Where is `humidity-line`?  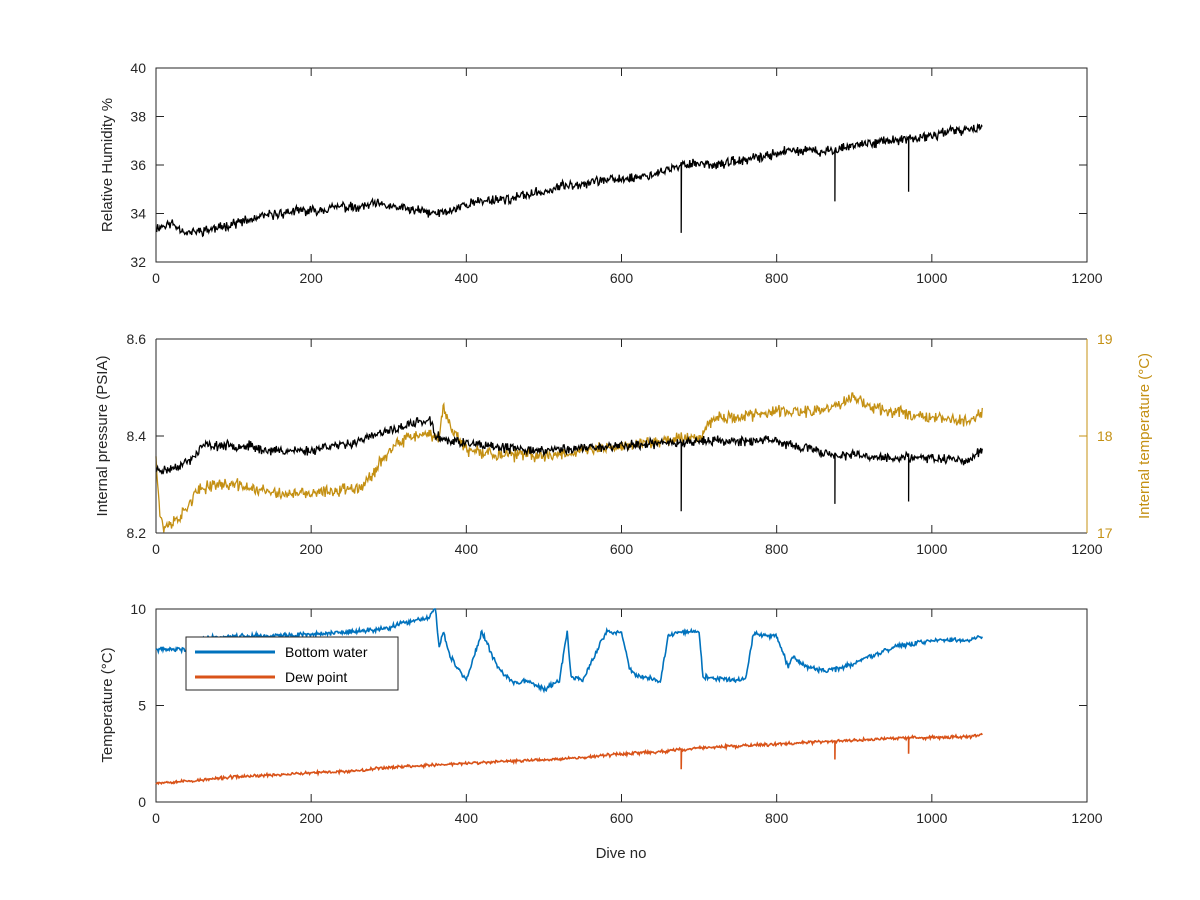 humidity-line is located at coordinates (569, 180).